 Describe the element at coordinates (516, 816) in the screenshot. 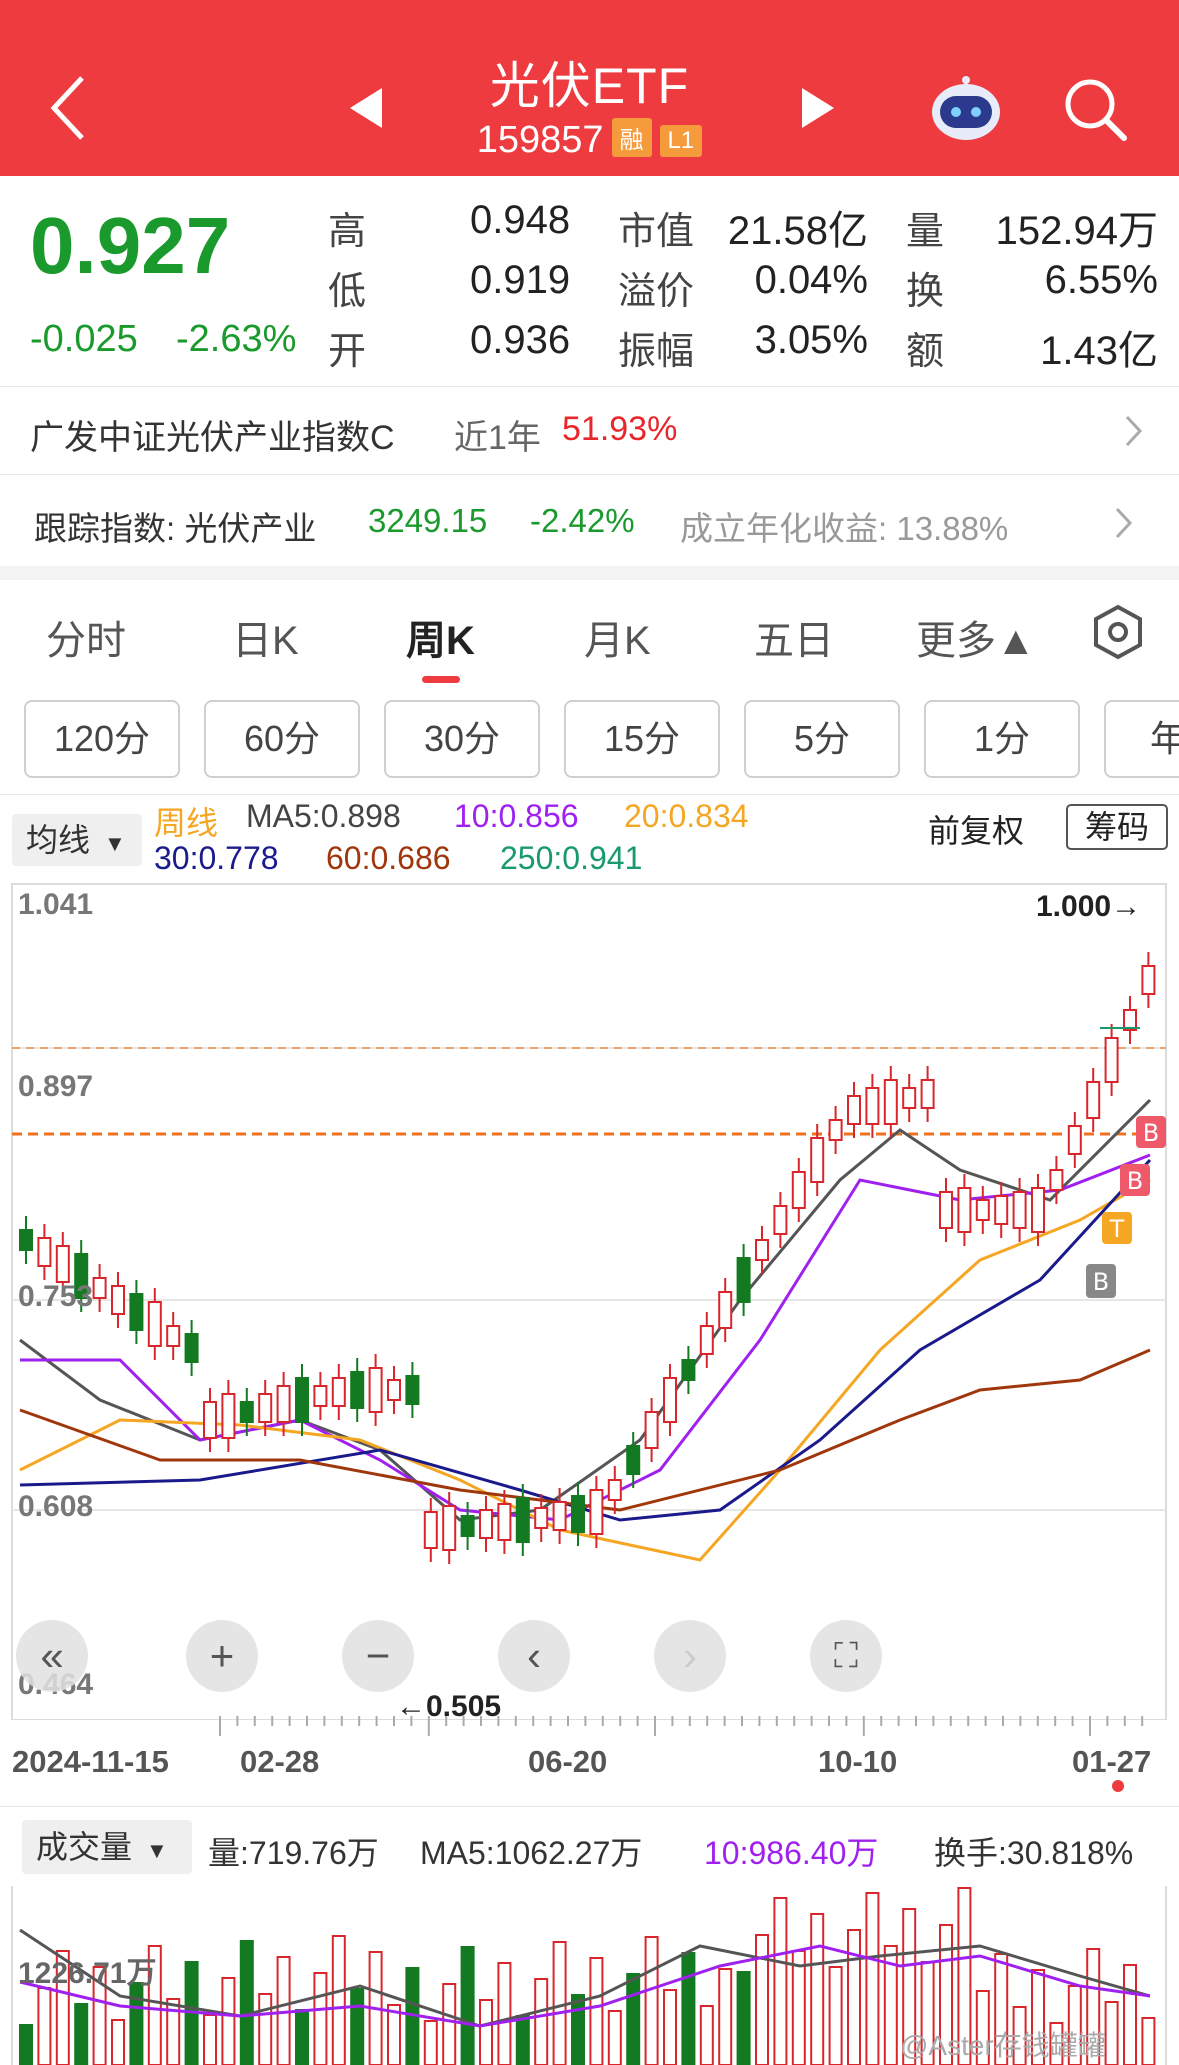

I see `ma10-value: 10:0.856` at that location.